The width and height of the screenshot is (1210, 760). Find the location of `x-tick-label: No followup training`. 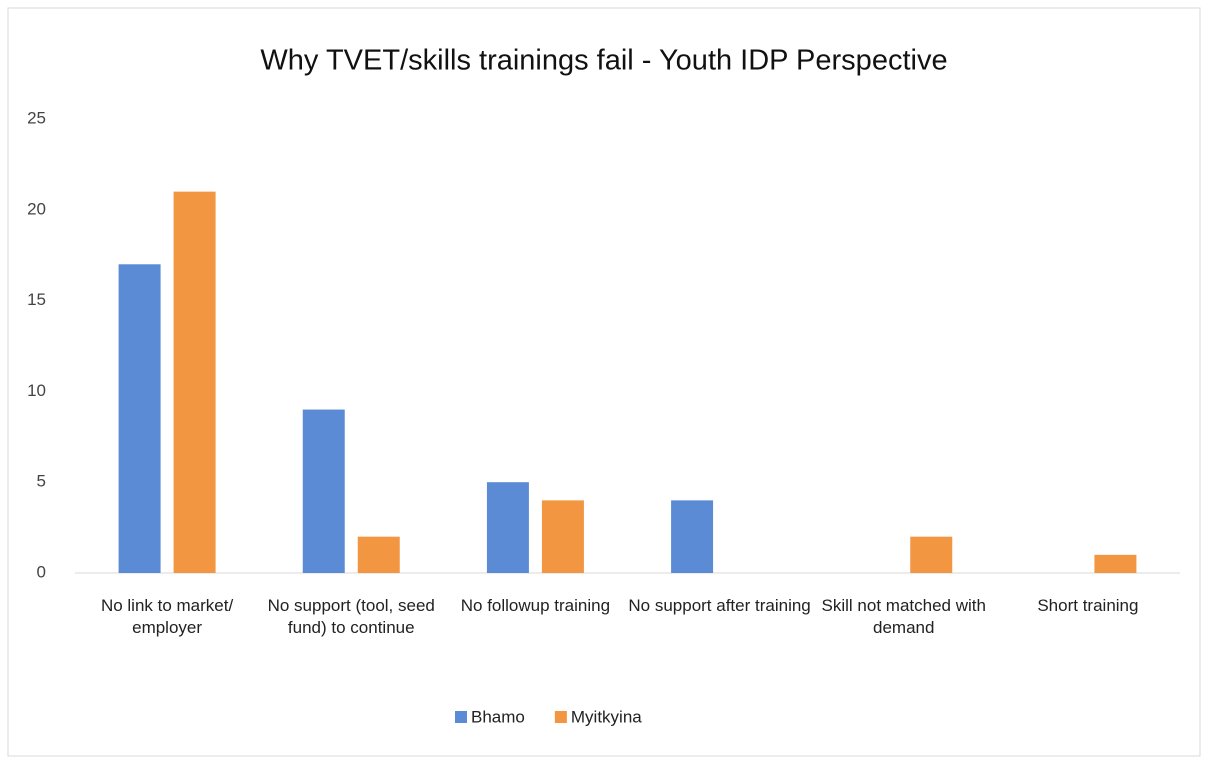

x-tick-label: No followup training is located at coordinates (535, 605).